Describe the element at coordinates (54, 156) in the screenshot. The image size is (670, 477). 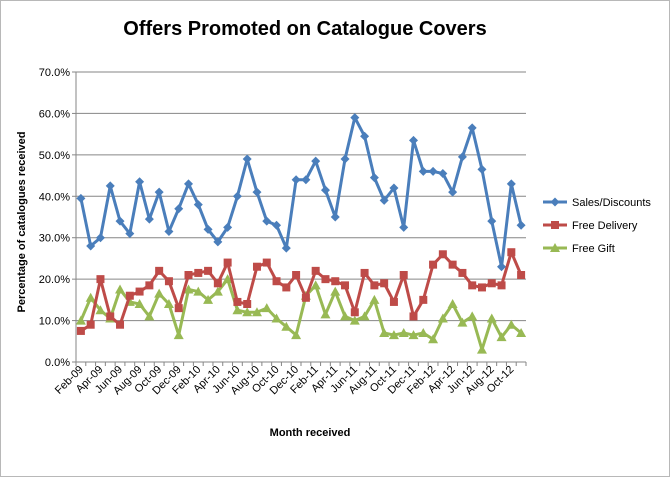
I see `y-tick-label: 50.0%` at that location.